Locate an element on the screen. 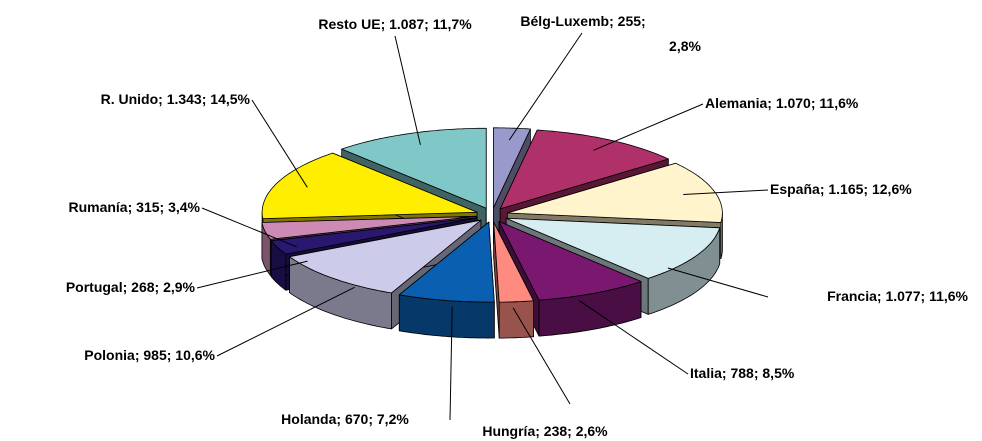  label-value: 1.077 is located at coordinates (902, 296).